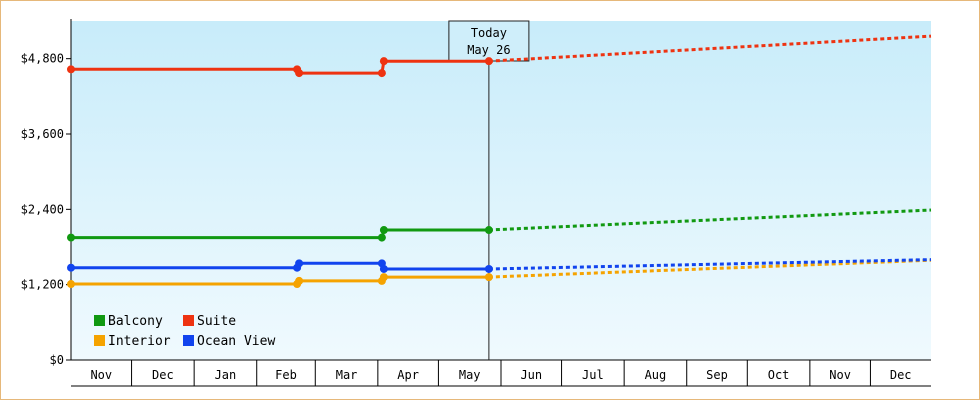 The width and height of the screenshot is (980, 400). What do you see at coordinates (188, 340) in the screenshot?
I see `legend-swatch-ocean-view` at bounding box center [188, 340].